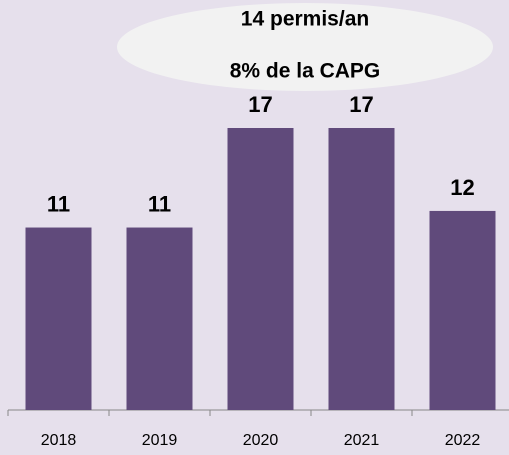  Describe the element at coordinates (160, 440) in the screenshot. I see `x-tick-label: 2019` at that location.